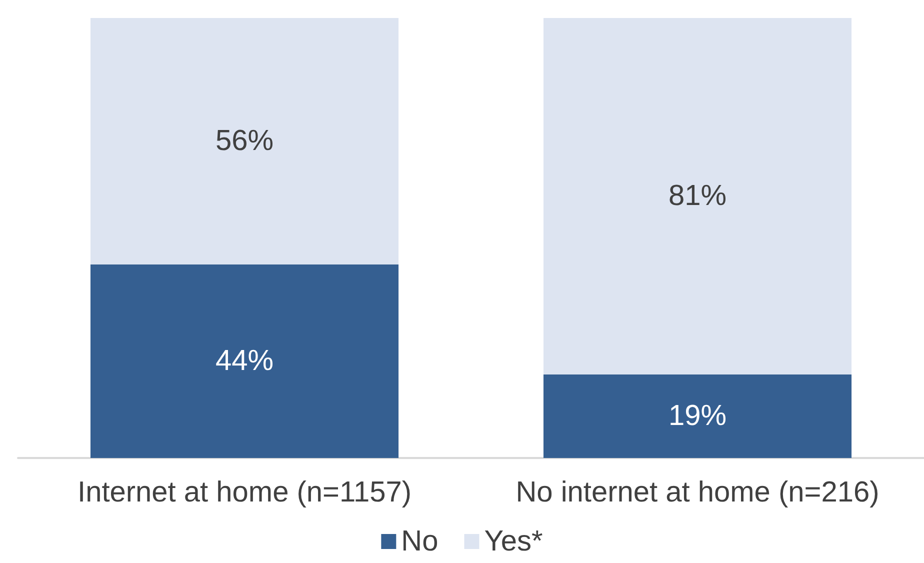 This screenshot has height=563, width=924. I want to click on x-tick-label: Internet at home (n=1157), so click(245, 492).